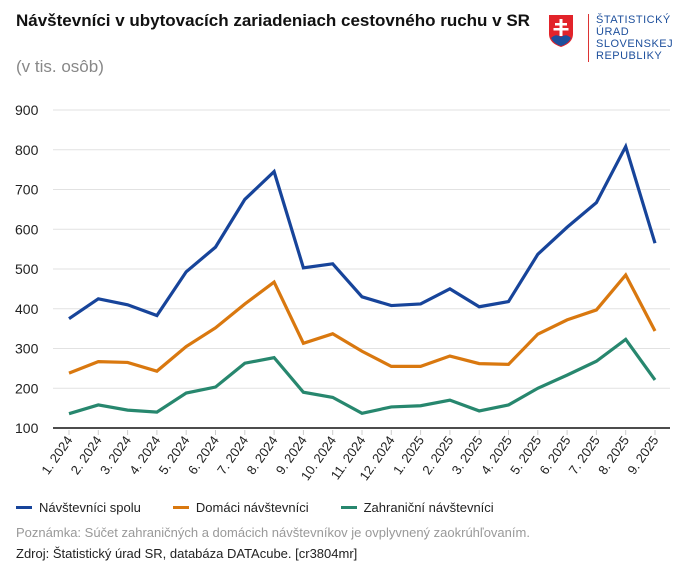 Image resolution: width=685 pixels, height=573 pixels. Describe the element at coordinates (561, 31) in the screenshot. I see `coat-of-arms-icon` at that location.